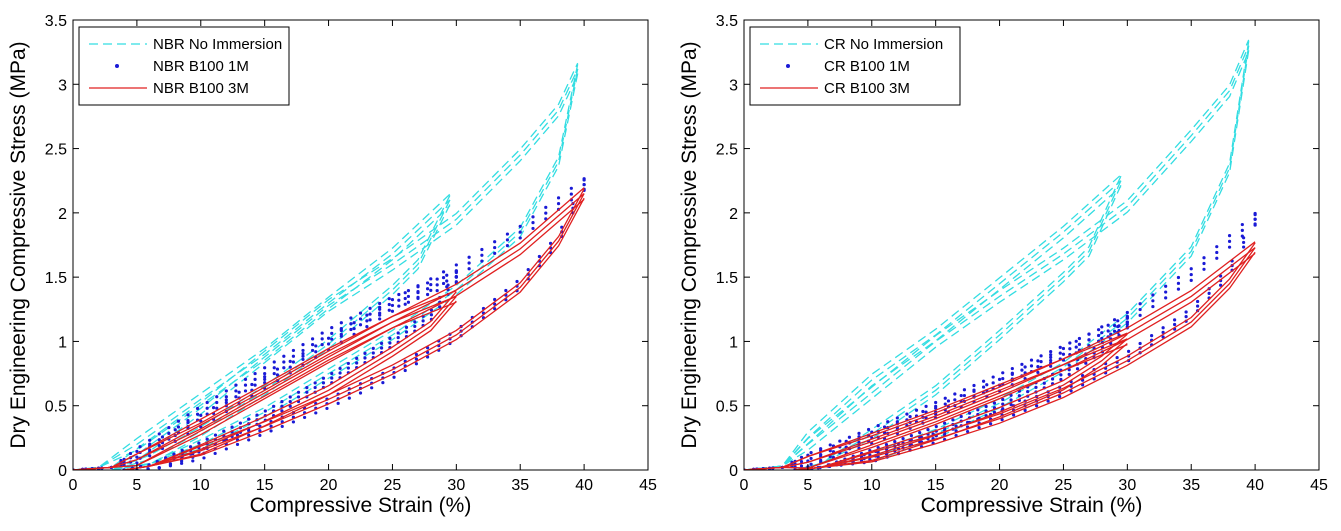 The image size is (1341, 531). What do you see at coordinates (329, 485) in the screenshot?
I see `x-tick-label: 20` at bounding box center [329, 485].